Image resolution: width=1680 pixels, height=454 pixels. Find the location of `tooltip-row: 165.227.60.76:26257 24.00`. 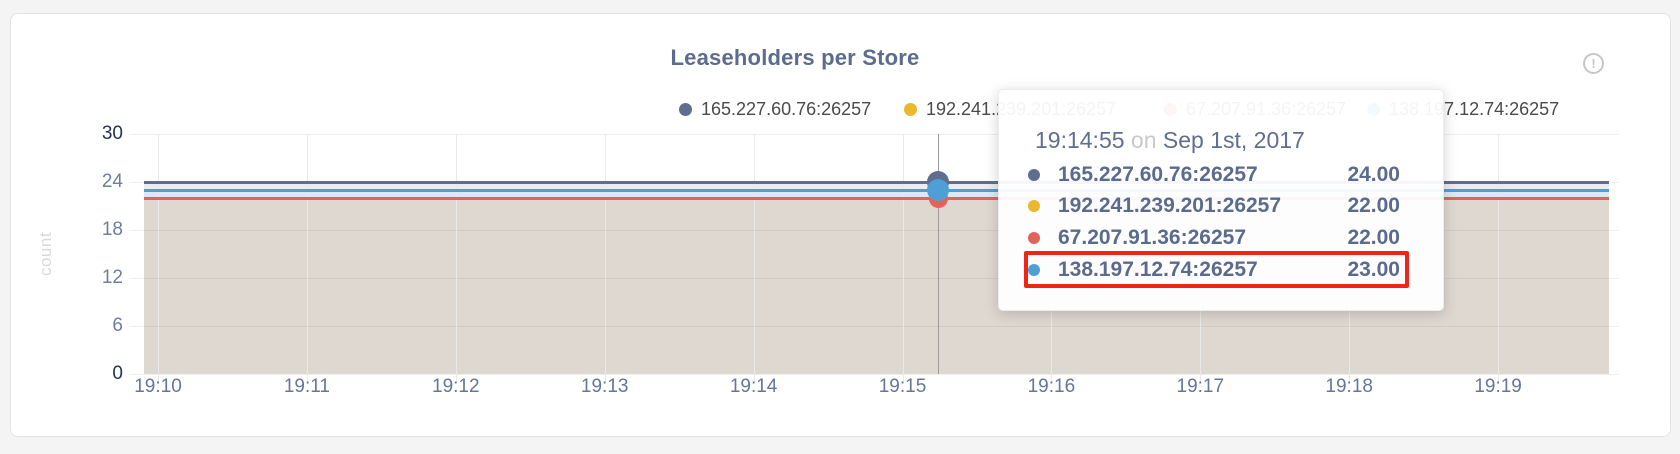

tooltip-row: 165.227.60.76:26257 24.00 is located at coordinates (1221, 174).